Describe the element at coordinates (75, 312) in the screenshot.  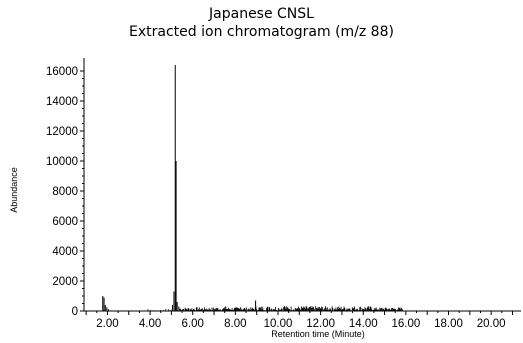
I see `y-tick-label: 0` at that location.